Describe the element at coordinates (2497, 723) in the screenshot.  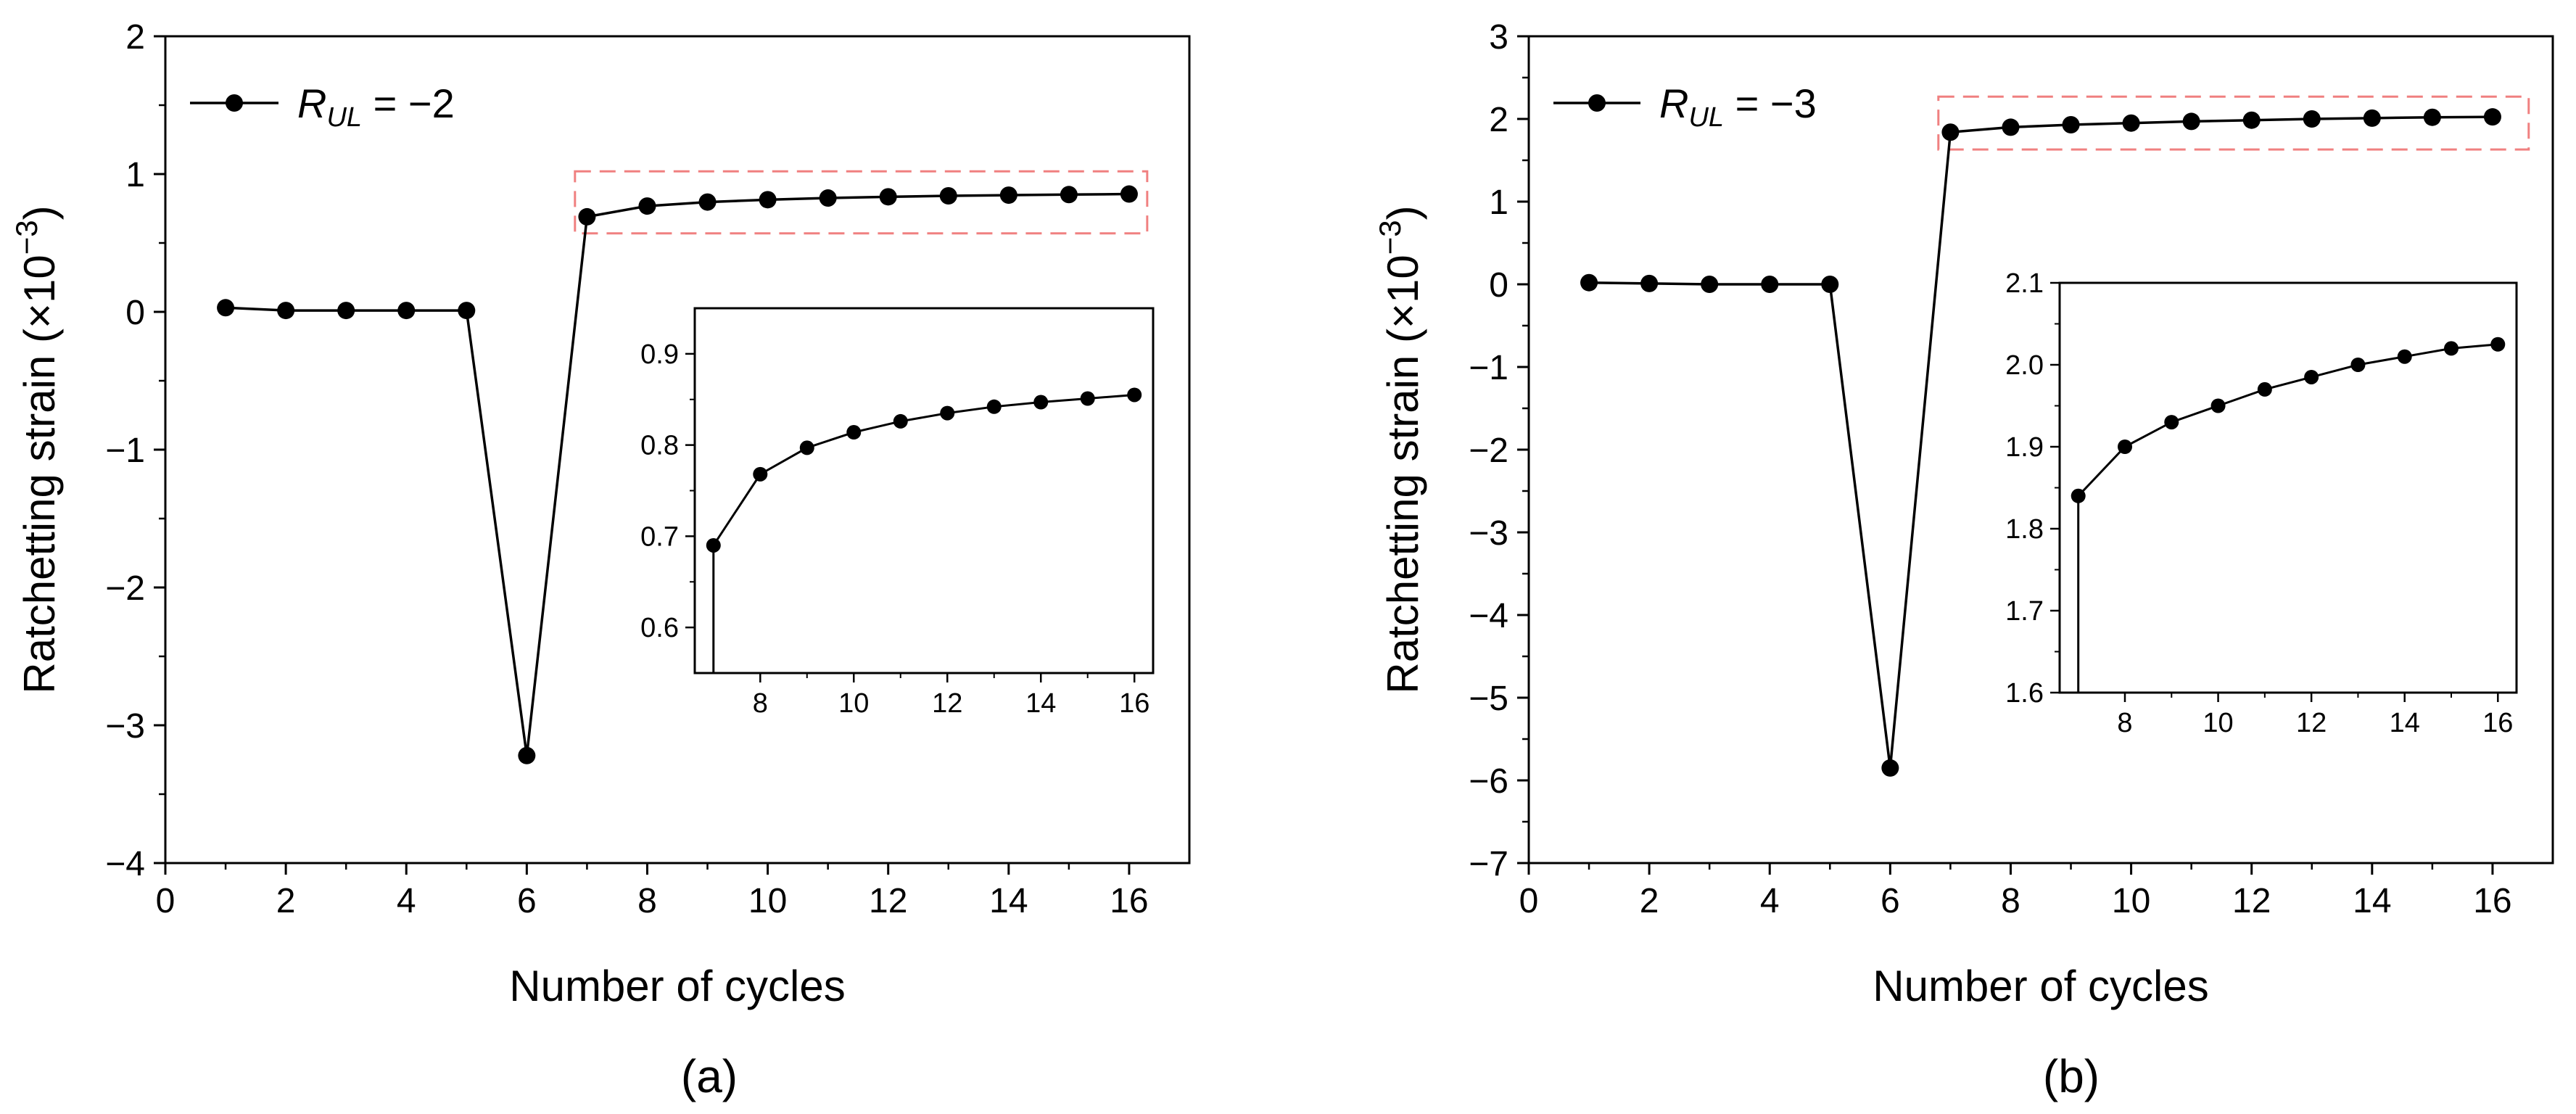
I see `inset-x-tick-label: 16` at that location.